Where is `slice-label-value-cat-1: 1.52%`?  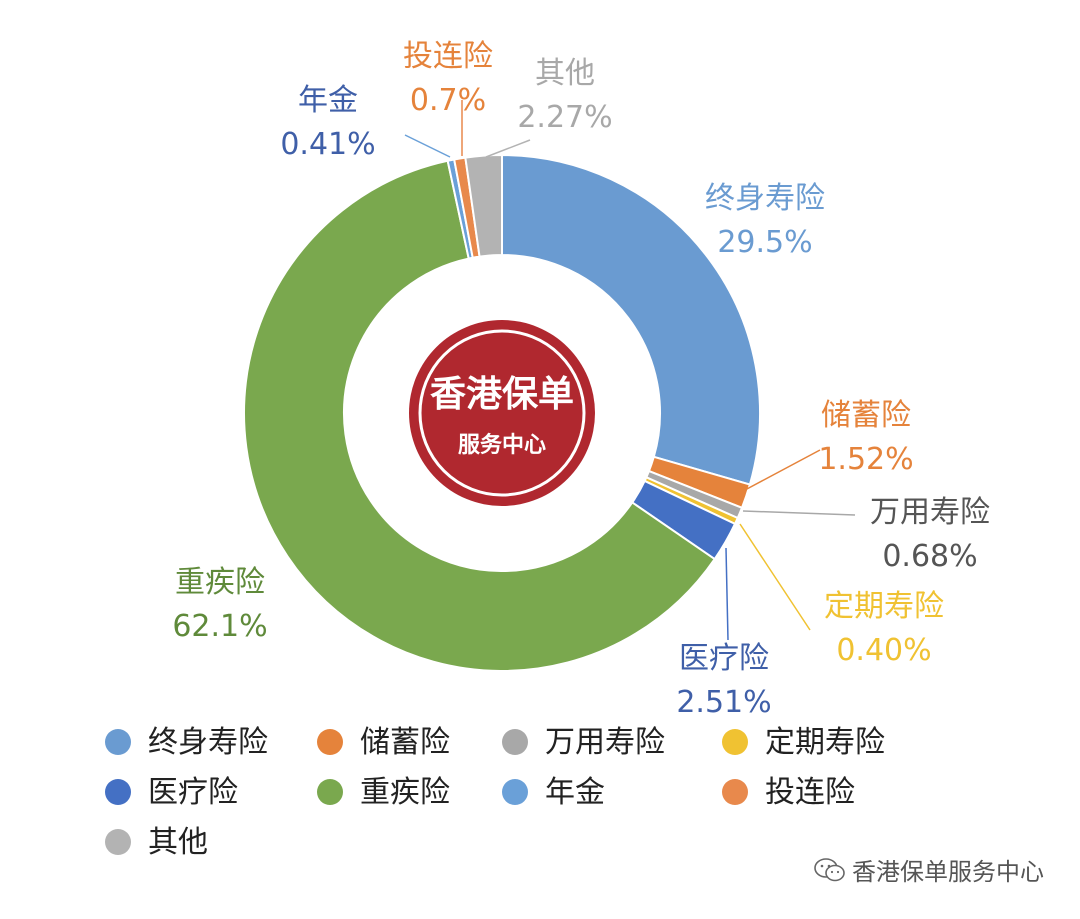 slice-label-value-cat-1: 1.52% is located at coordinates (865, 459).